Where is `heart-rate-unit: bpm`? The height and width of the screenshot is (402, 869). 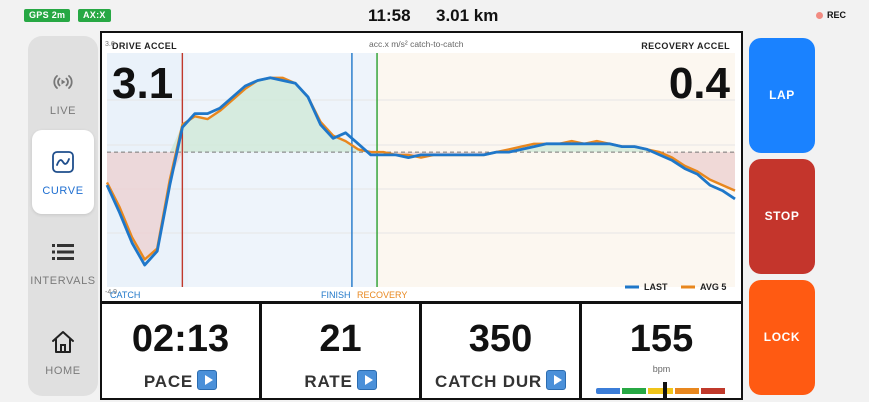 heart-rate-unit: bpm is located at coordinates (661, 369).